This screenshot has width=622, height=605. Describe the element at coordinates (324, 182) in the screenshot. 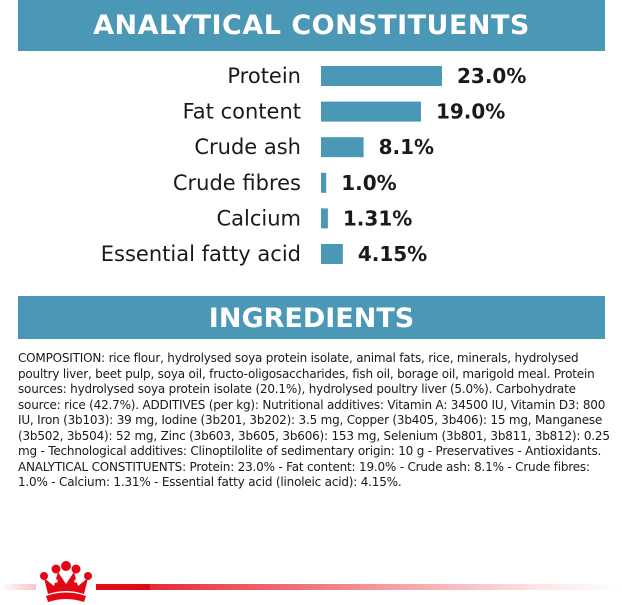

I see `bar-crude-fibres` at that location.